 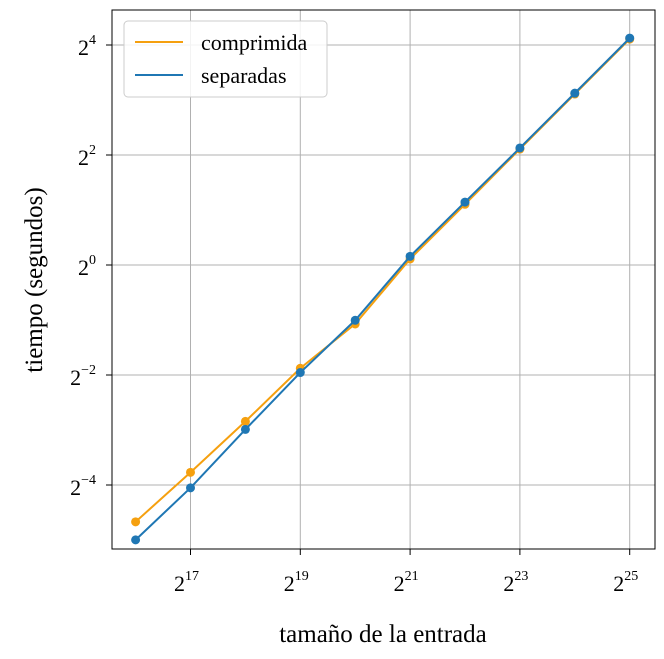 I want to click on y-tick-label: 2−2, so click(x=83, y=376).